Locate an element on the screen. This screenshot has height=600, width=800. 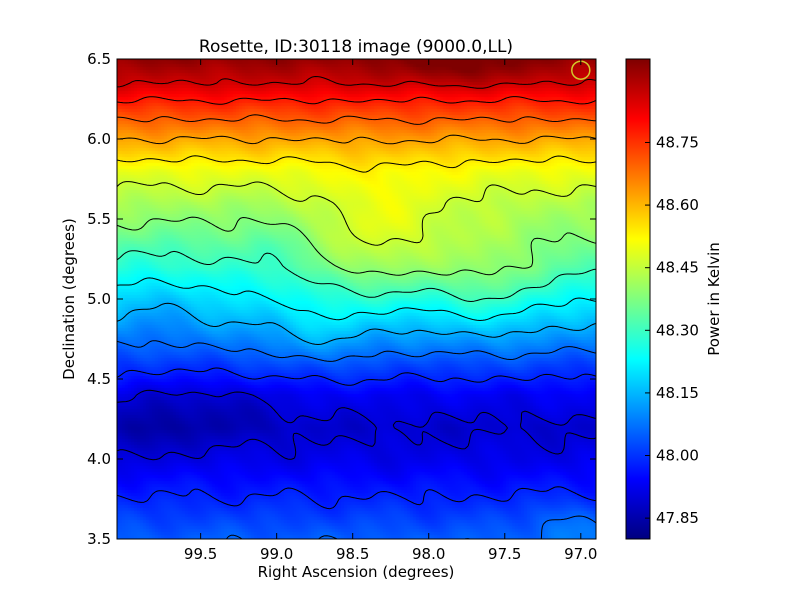
y-tick-label: 6.0 is located at coordinates (99, 139).